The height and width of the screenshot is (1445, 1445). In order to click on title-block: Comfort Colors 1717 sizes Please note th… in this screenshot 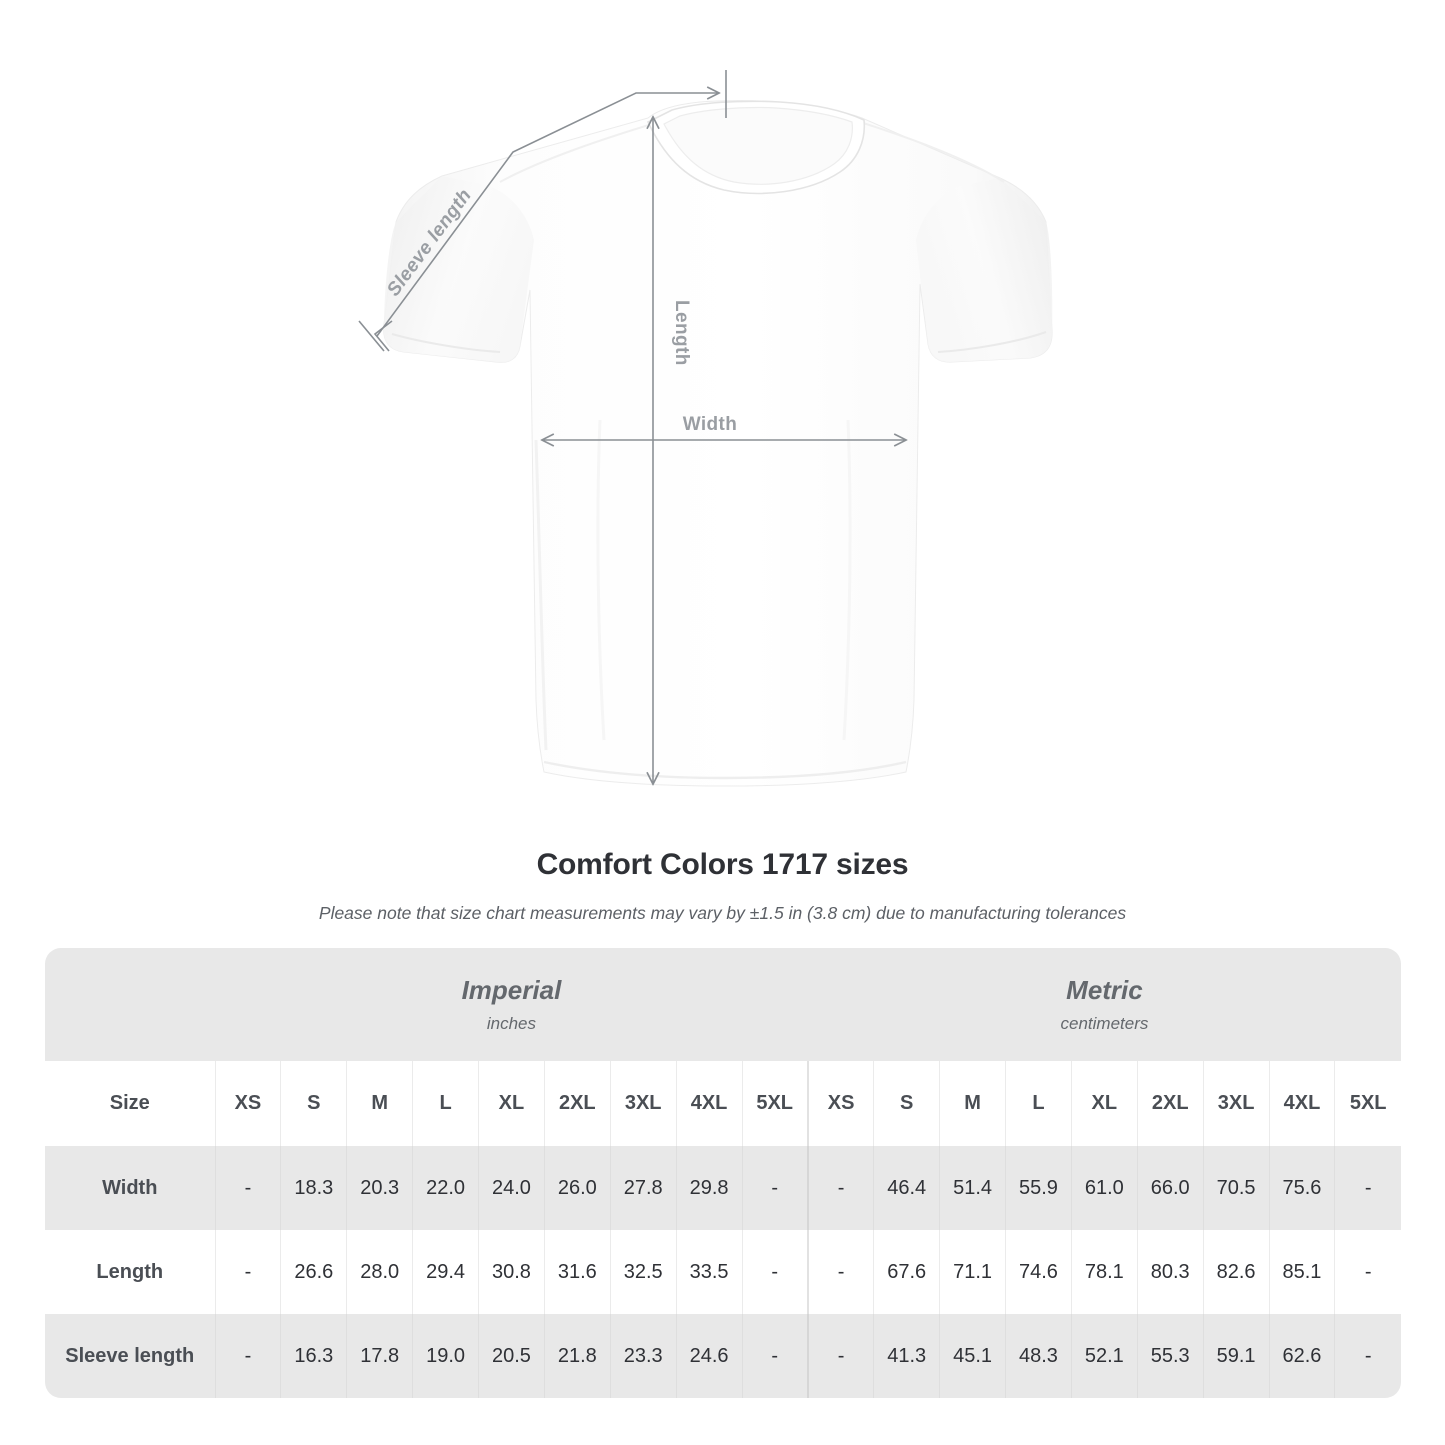, I will do `click(722, 886)`.